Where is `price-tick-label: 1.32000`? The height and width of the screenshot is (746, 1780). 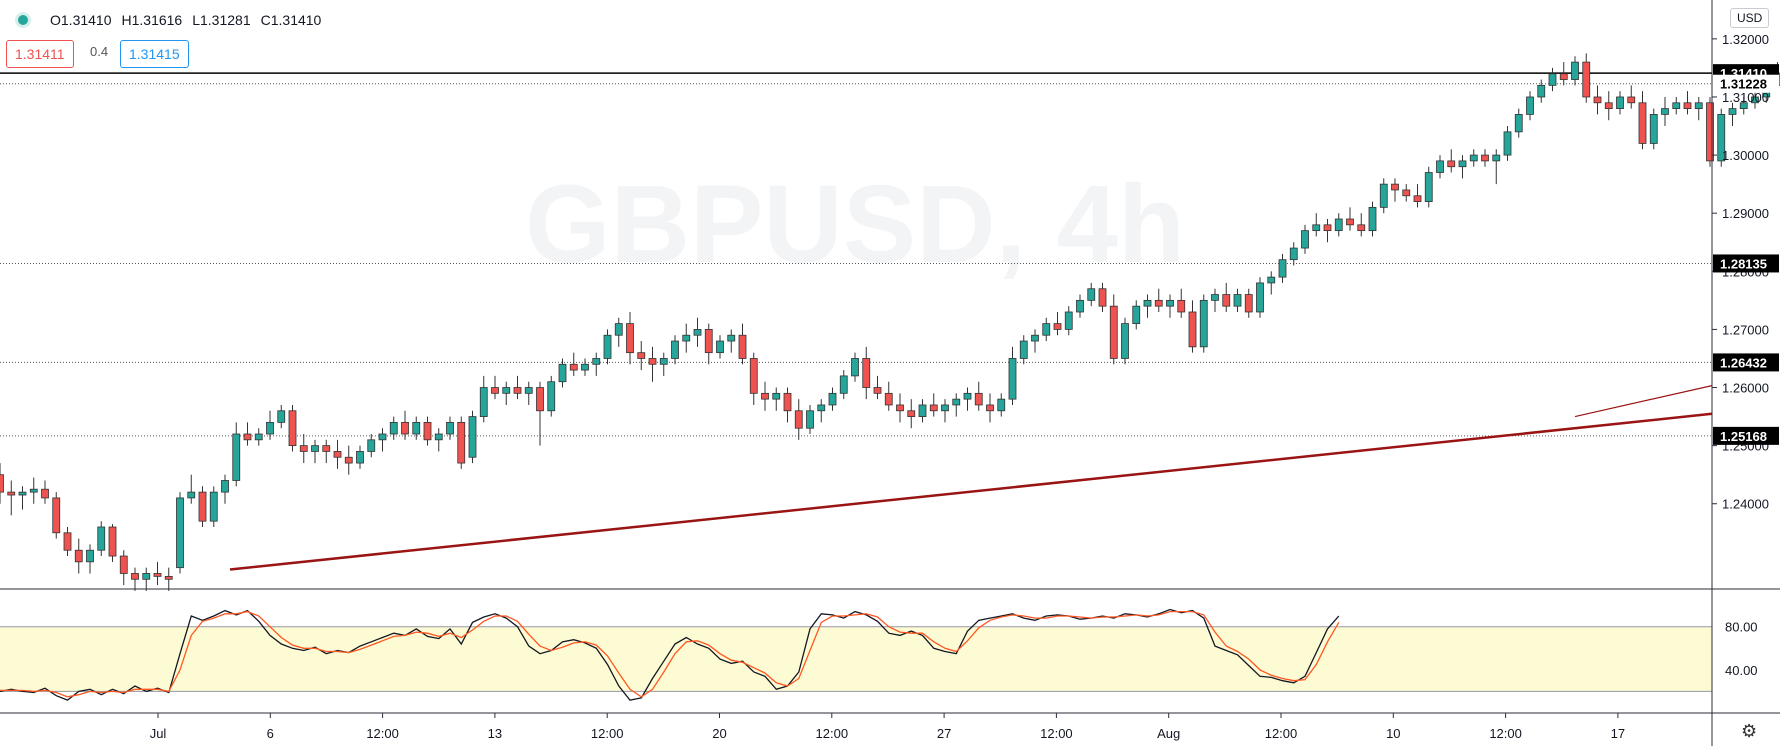
price-tick-label: 1.32000 is located at coordinates (1745, 39).